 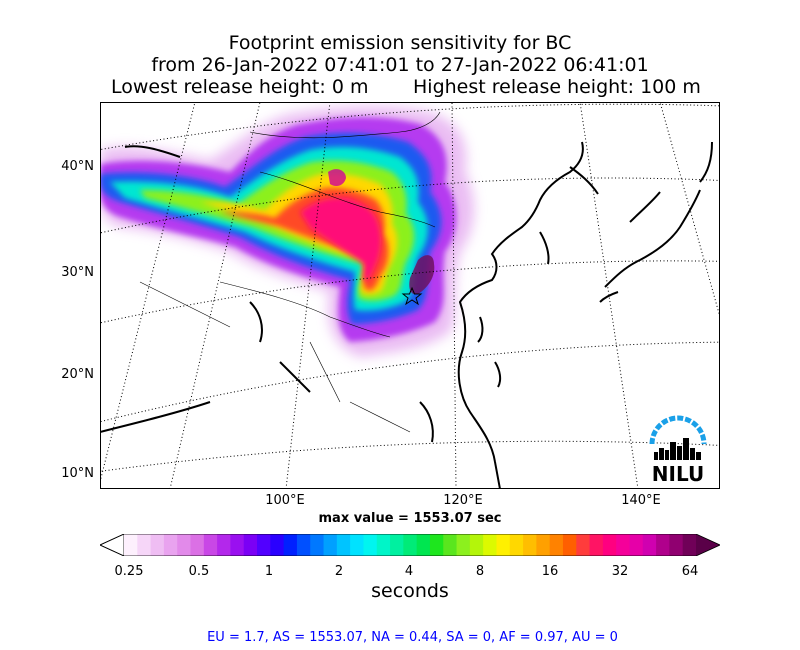 What do you see at coordinates (77, 166) in the screenshot?
I see `lat-label-40: 40°N` at bounding box center [77, 166].